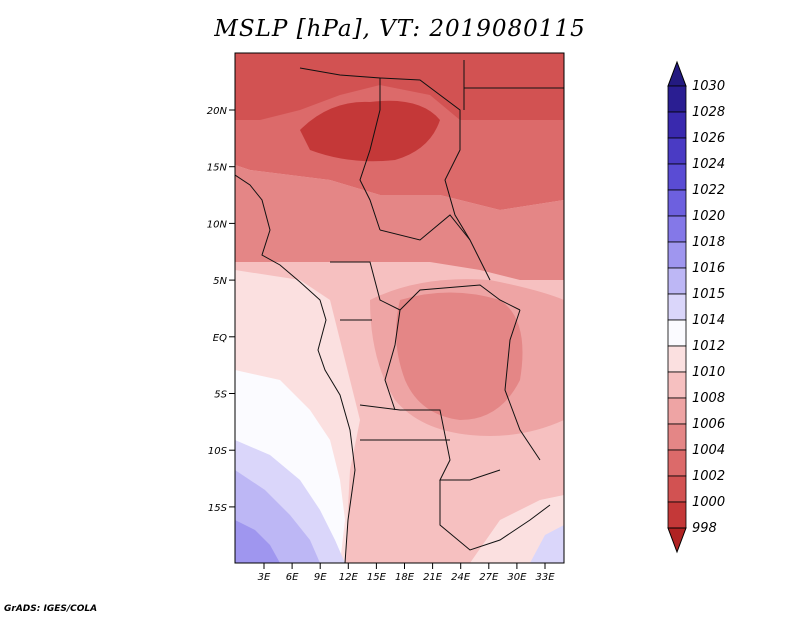 Image resolution: width=800 pixels, height=618 pixels. Describe the element at coordinates (433, 577) in the screenshot. I see `lon-label: 21E` at that location.